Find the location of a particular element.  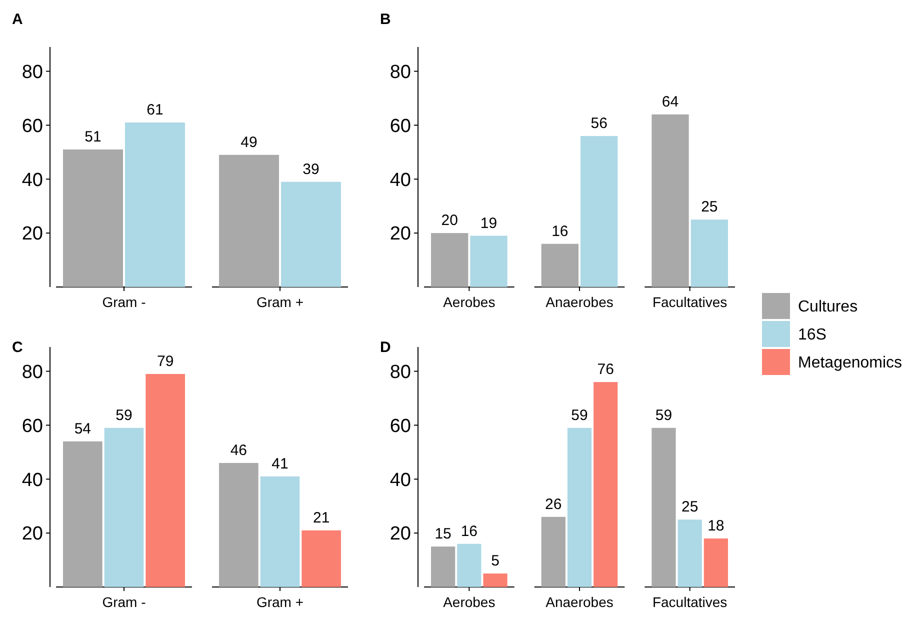

chart-title: C is located at coordinates (17, 347).